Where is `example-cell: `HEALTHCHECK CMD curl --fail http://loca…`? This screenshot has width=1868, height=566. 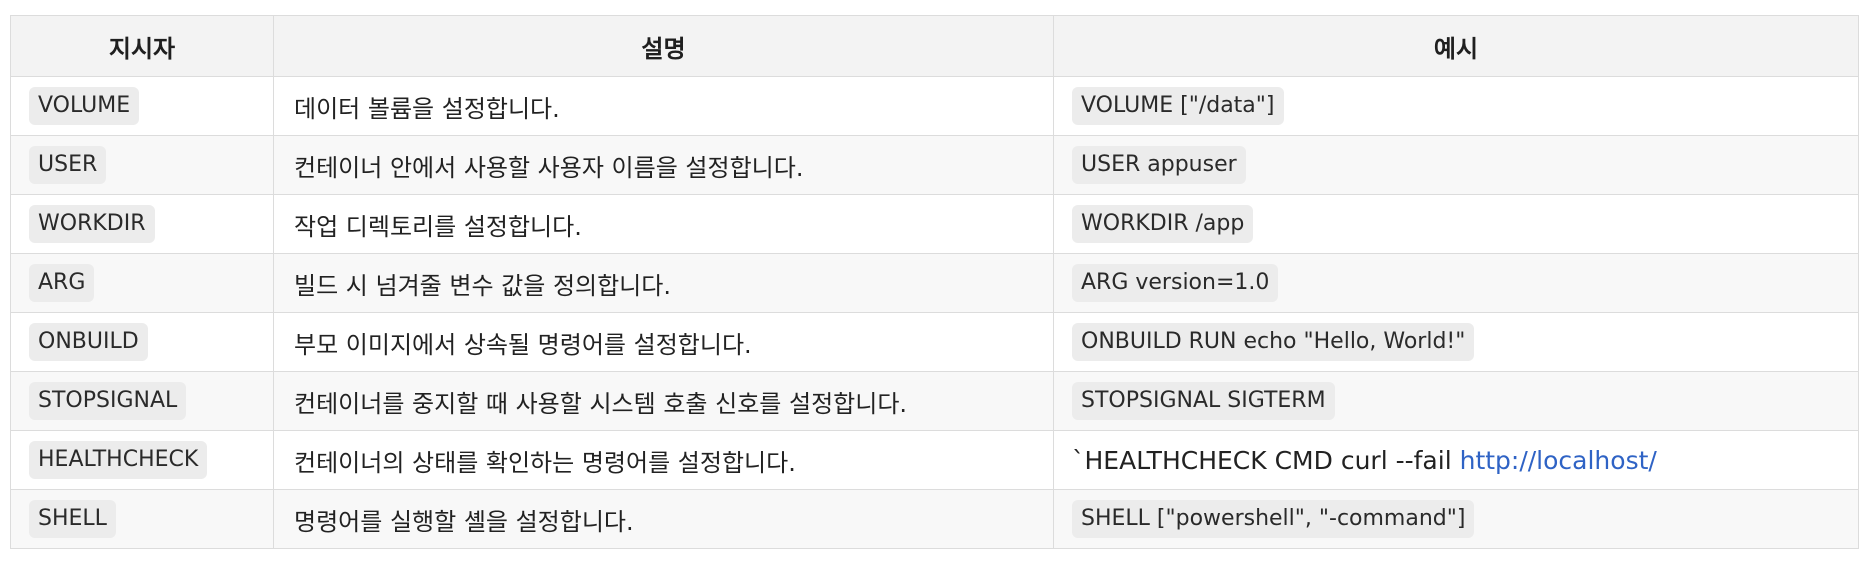 example-cell: `HEALTHCHECK CMD curl --fail http://loca… is located at coordinates (1456, 460).